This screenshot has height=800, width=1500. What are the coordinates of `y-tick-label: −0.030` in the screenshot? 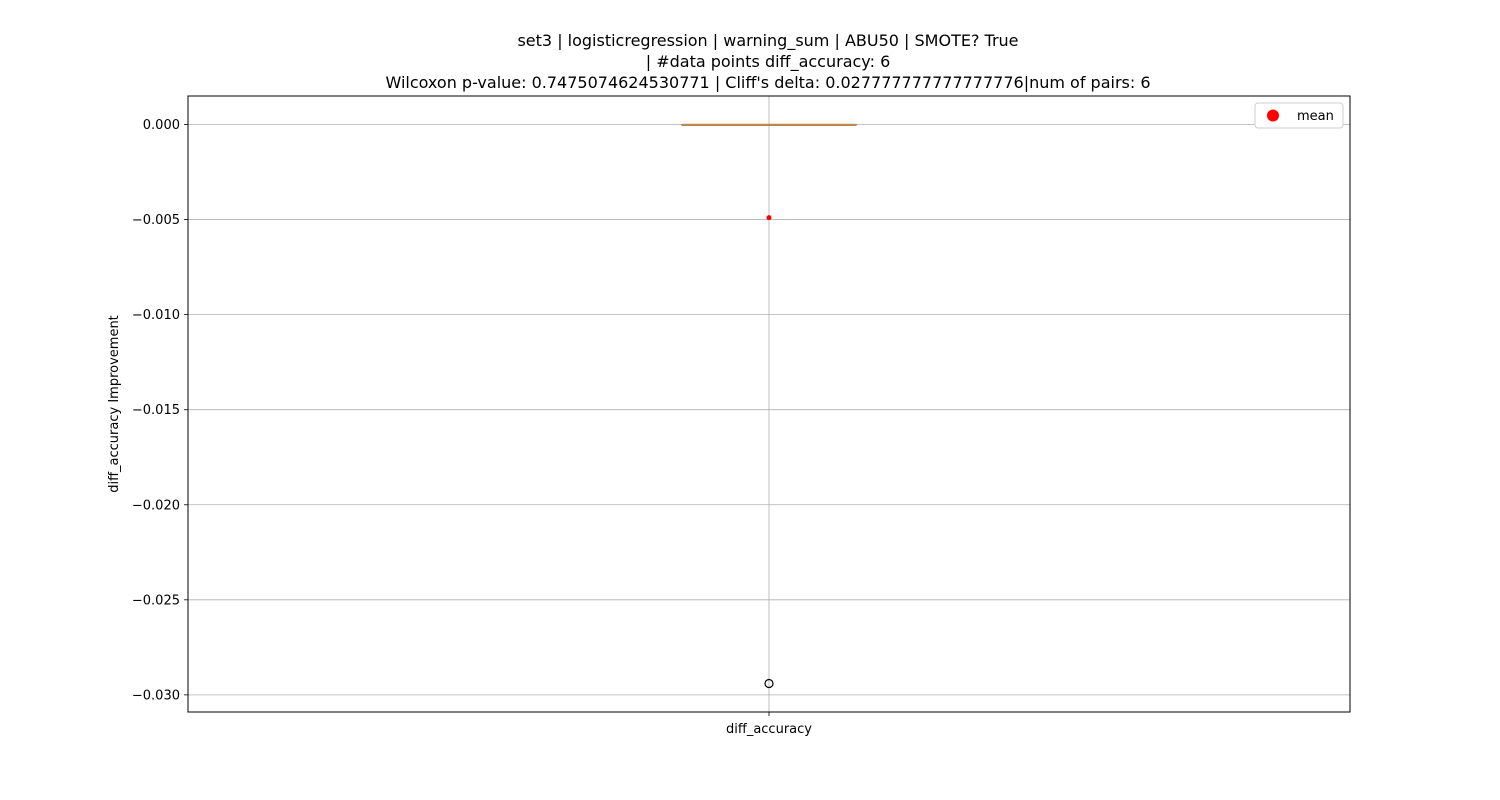 It's located at (156, 695).